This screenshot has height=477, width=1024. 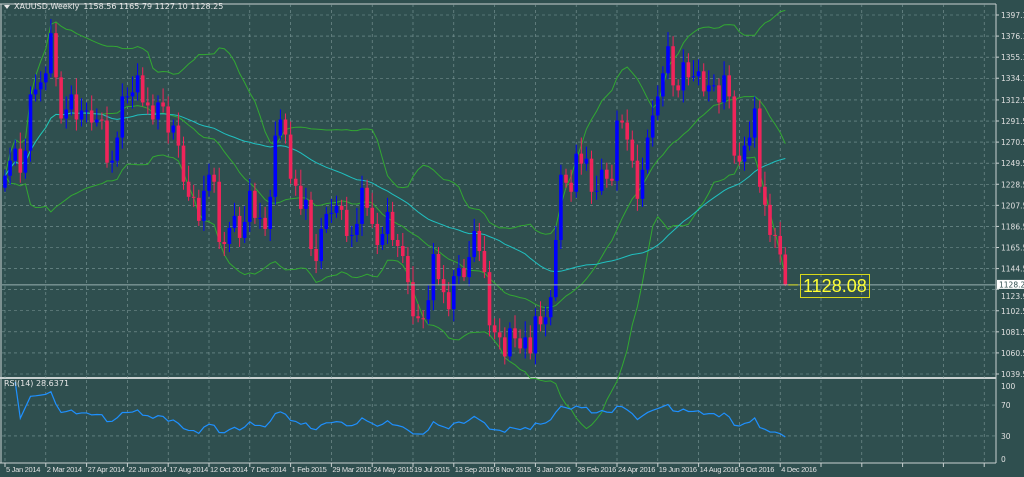 I want to click on time-tick-label: 8 Nov 2015, so click(x=513, y=469).